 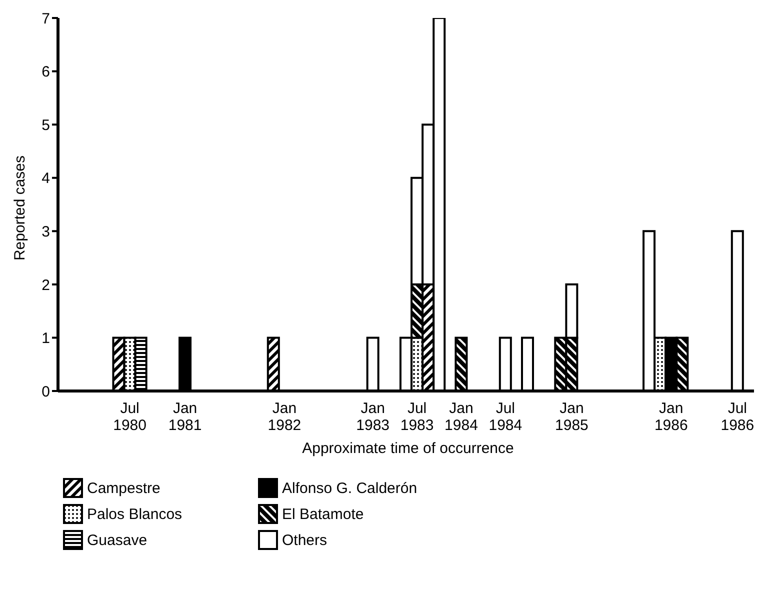 I want to click on y-tick-label: 6, so click(x=46, y=72).